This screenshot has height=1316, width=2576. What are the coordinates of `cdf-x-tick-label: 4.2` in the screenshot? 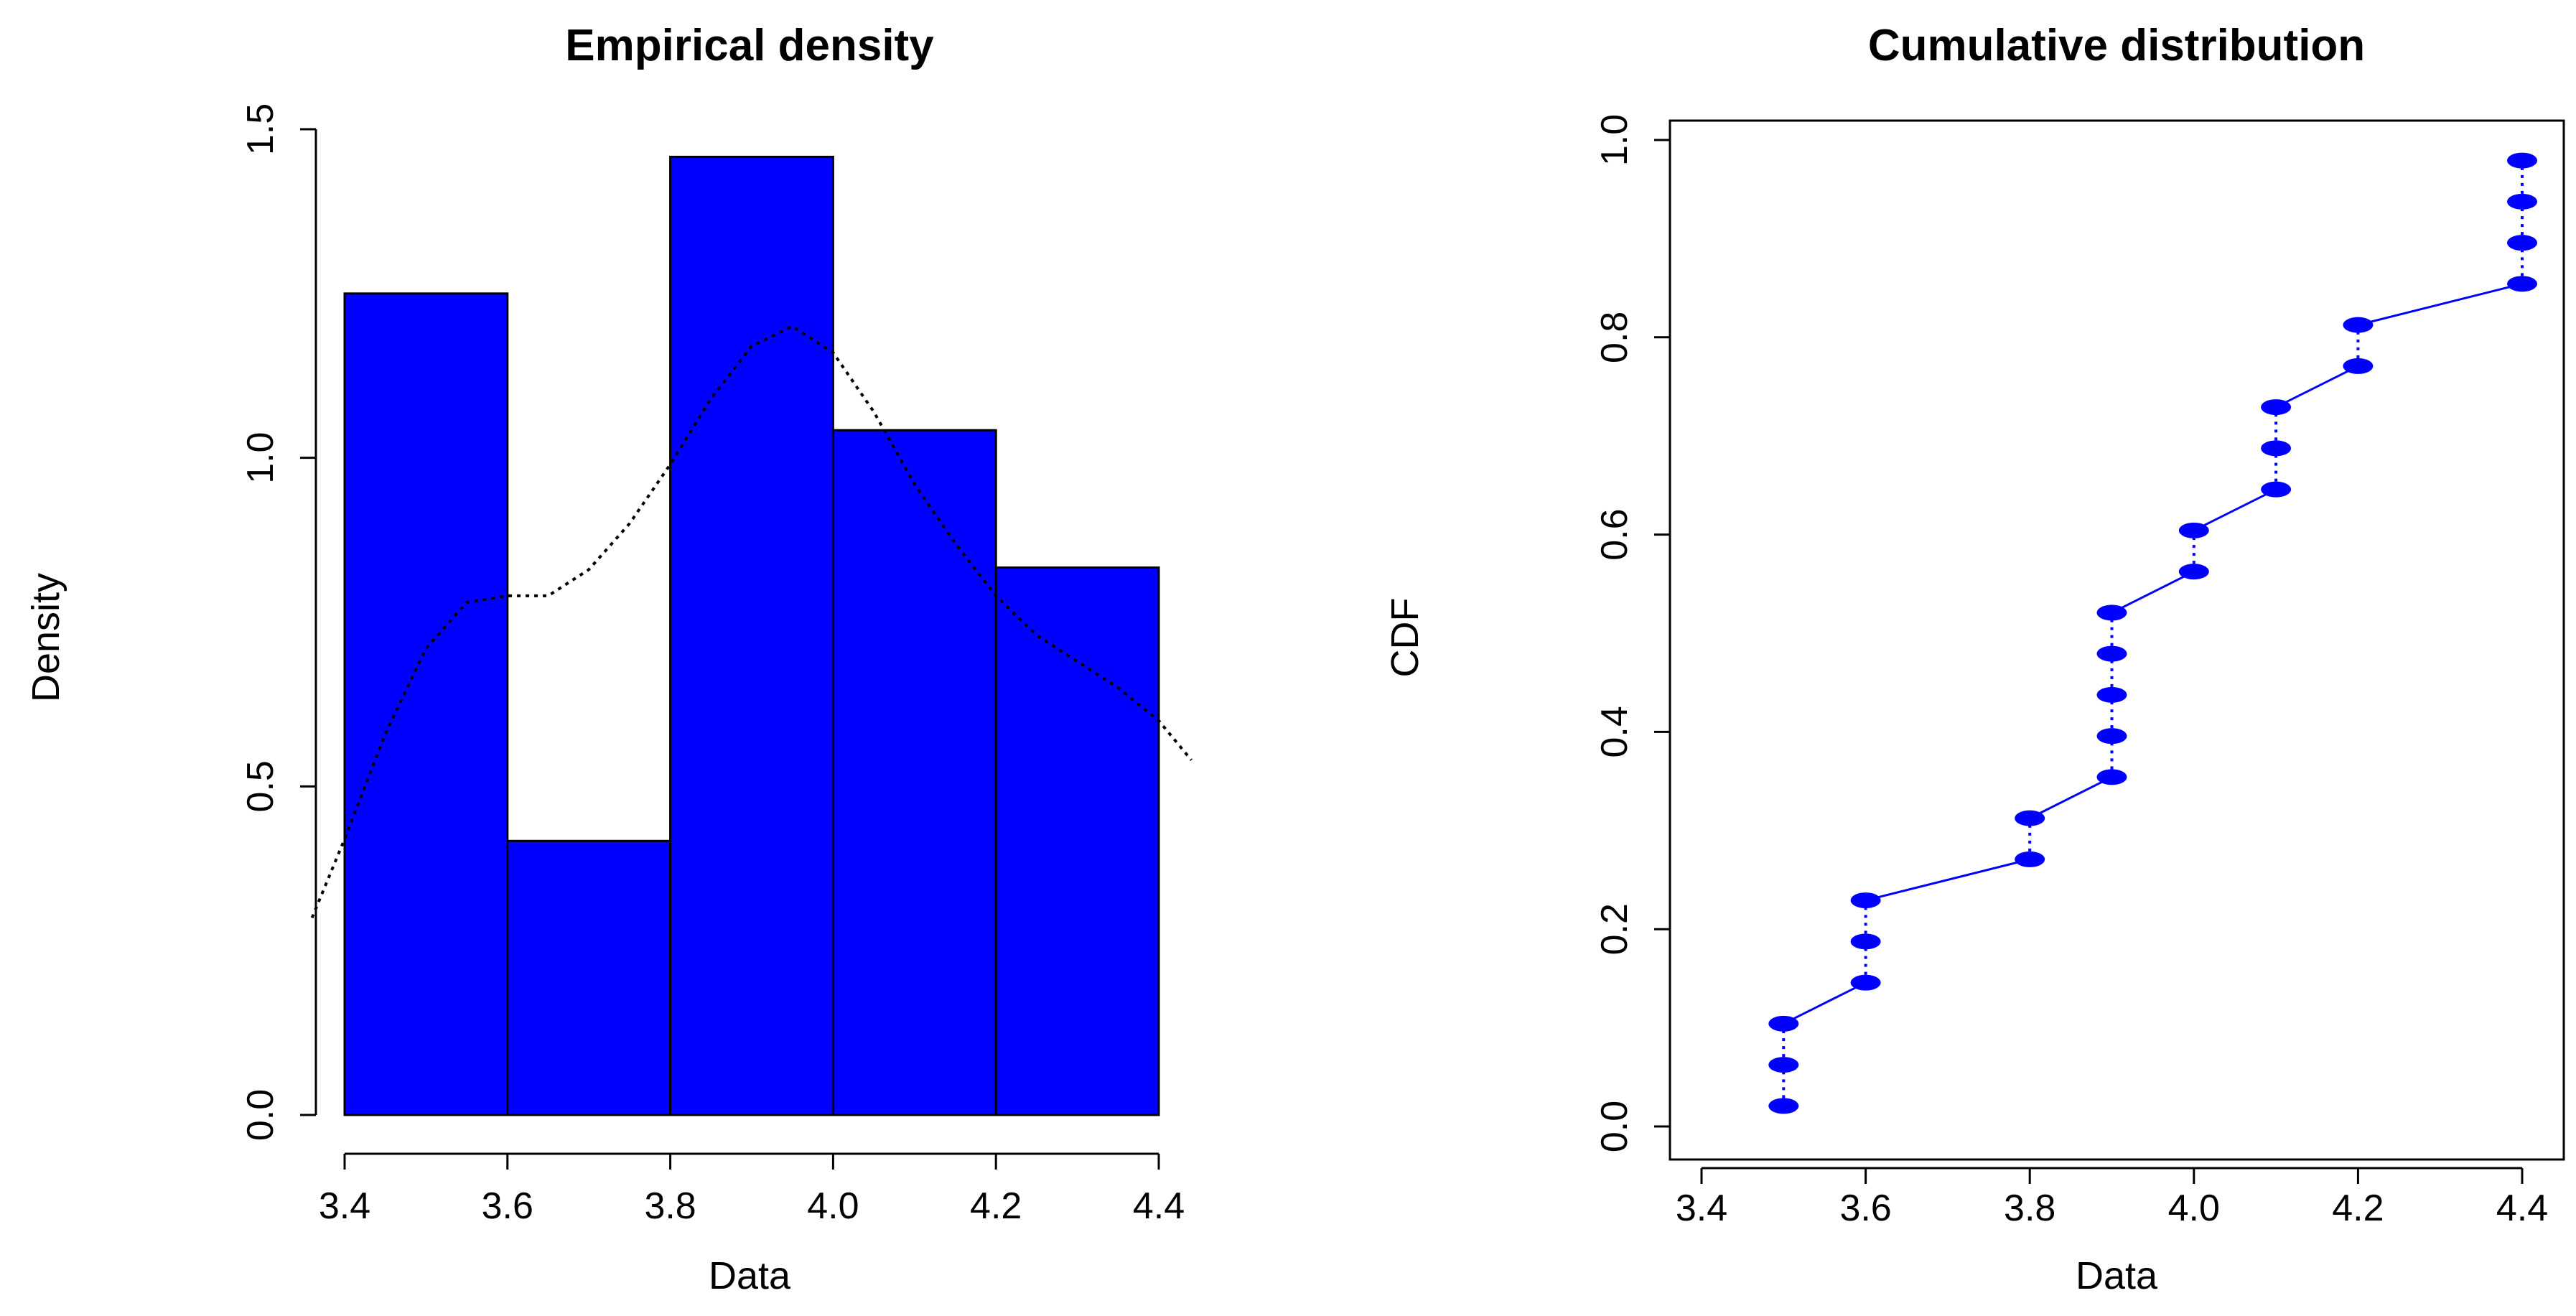 It's located at (2358, 1208).